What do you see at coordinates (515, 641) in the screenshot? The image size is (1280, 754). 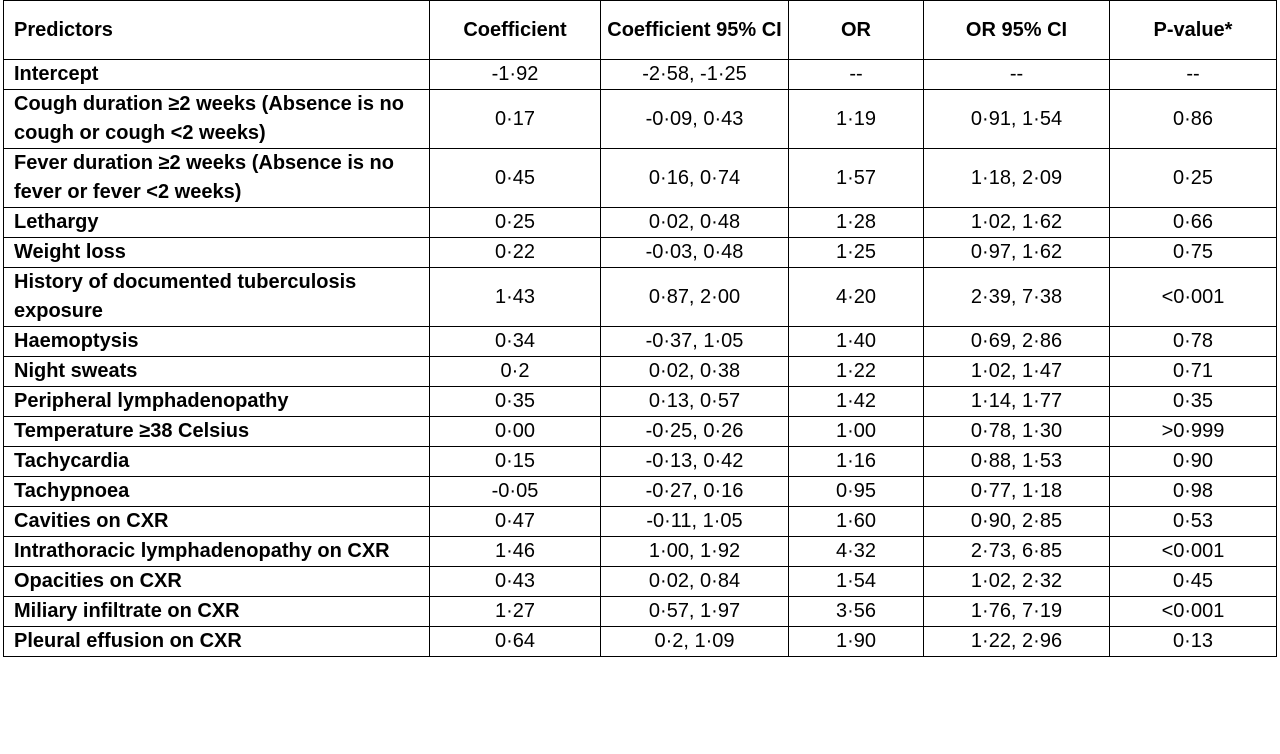 I see `coefficient-cell: 0·64` at bounding box center [515, 641].